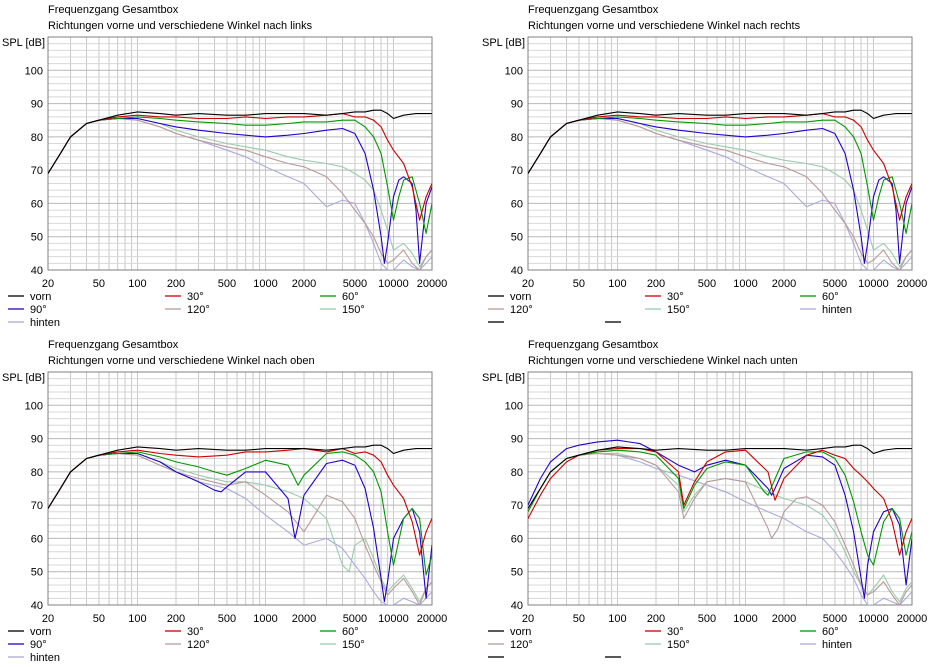  What do you see at coordinates (37, 271) in the screenshot?
I see `y-tick-label: 40` at bounding box center [37, 271].